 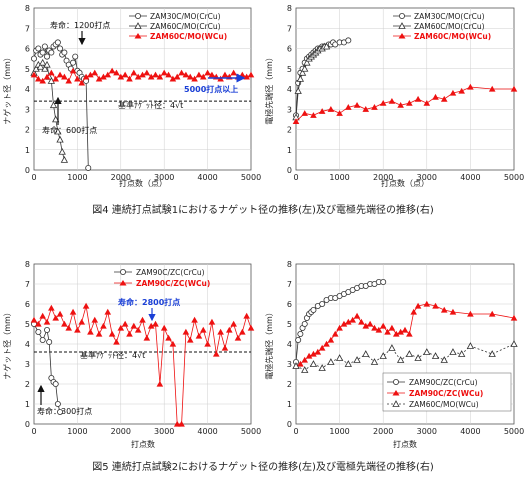 What do you see at coordinates (289, 49) in the screenshot?
I see `y-tick-label: 6` at bounding box center [289, 49].